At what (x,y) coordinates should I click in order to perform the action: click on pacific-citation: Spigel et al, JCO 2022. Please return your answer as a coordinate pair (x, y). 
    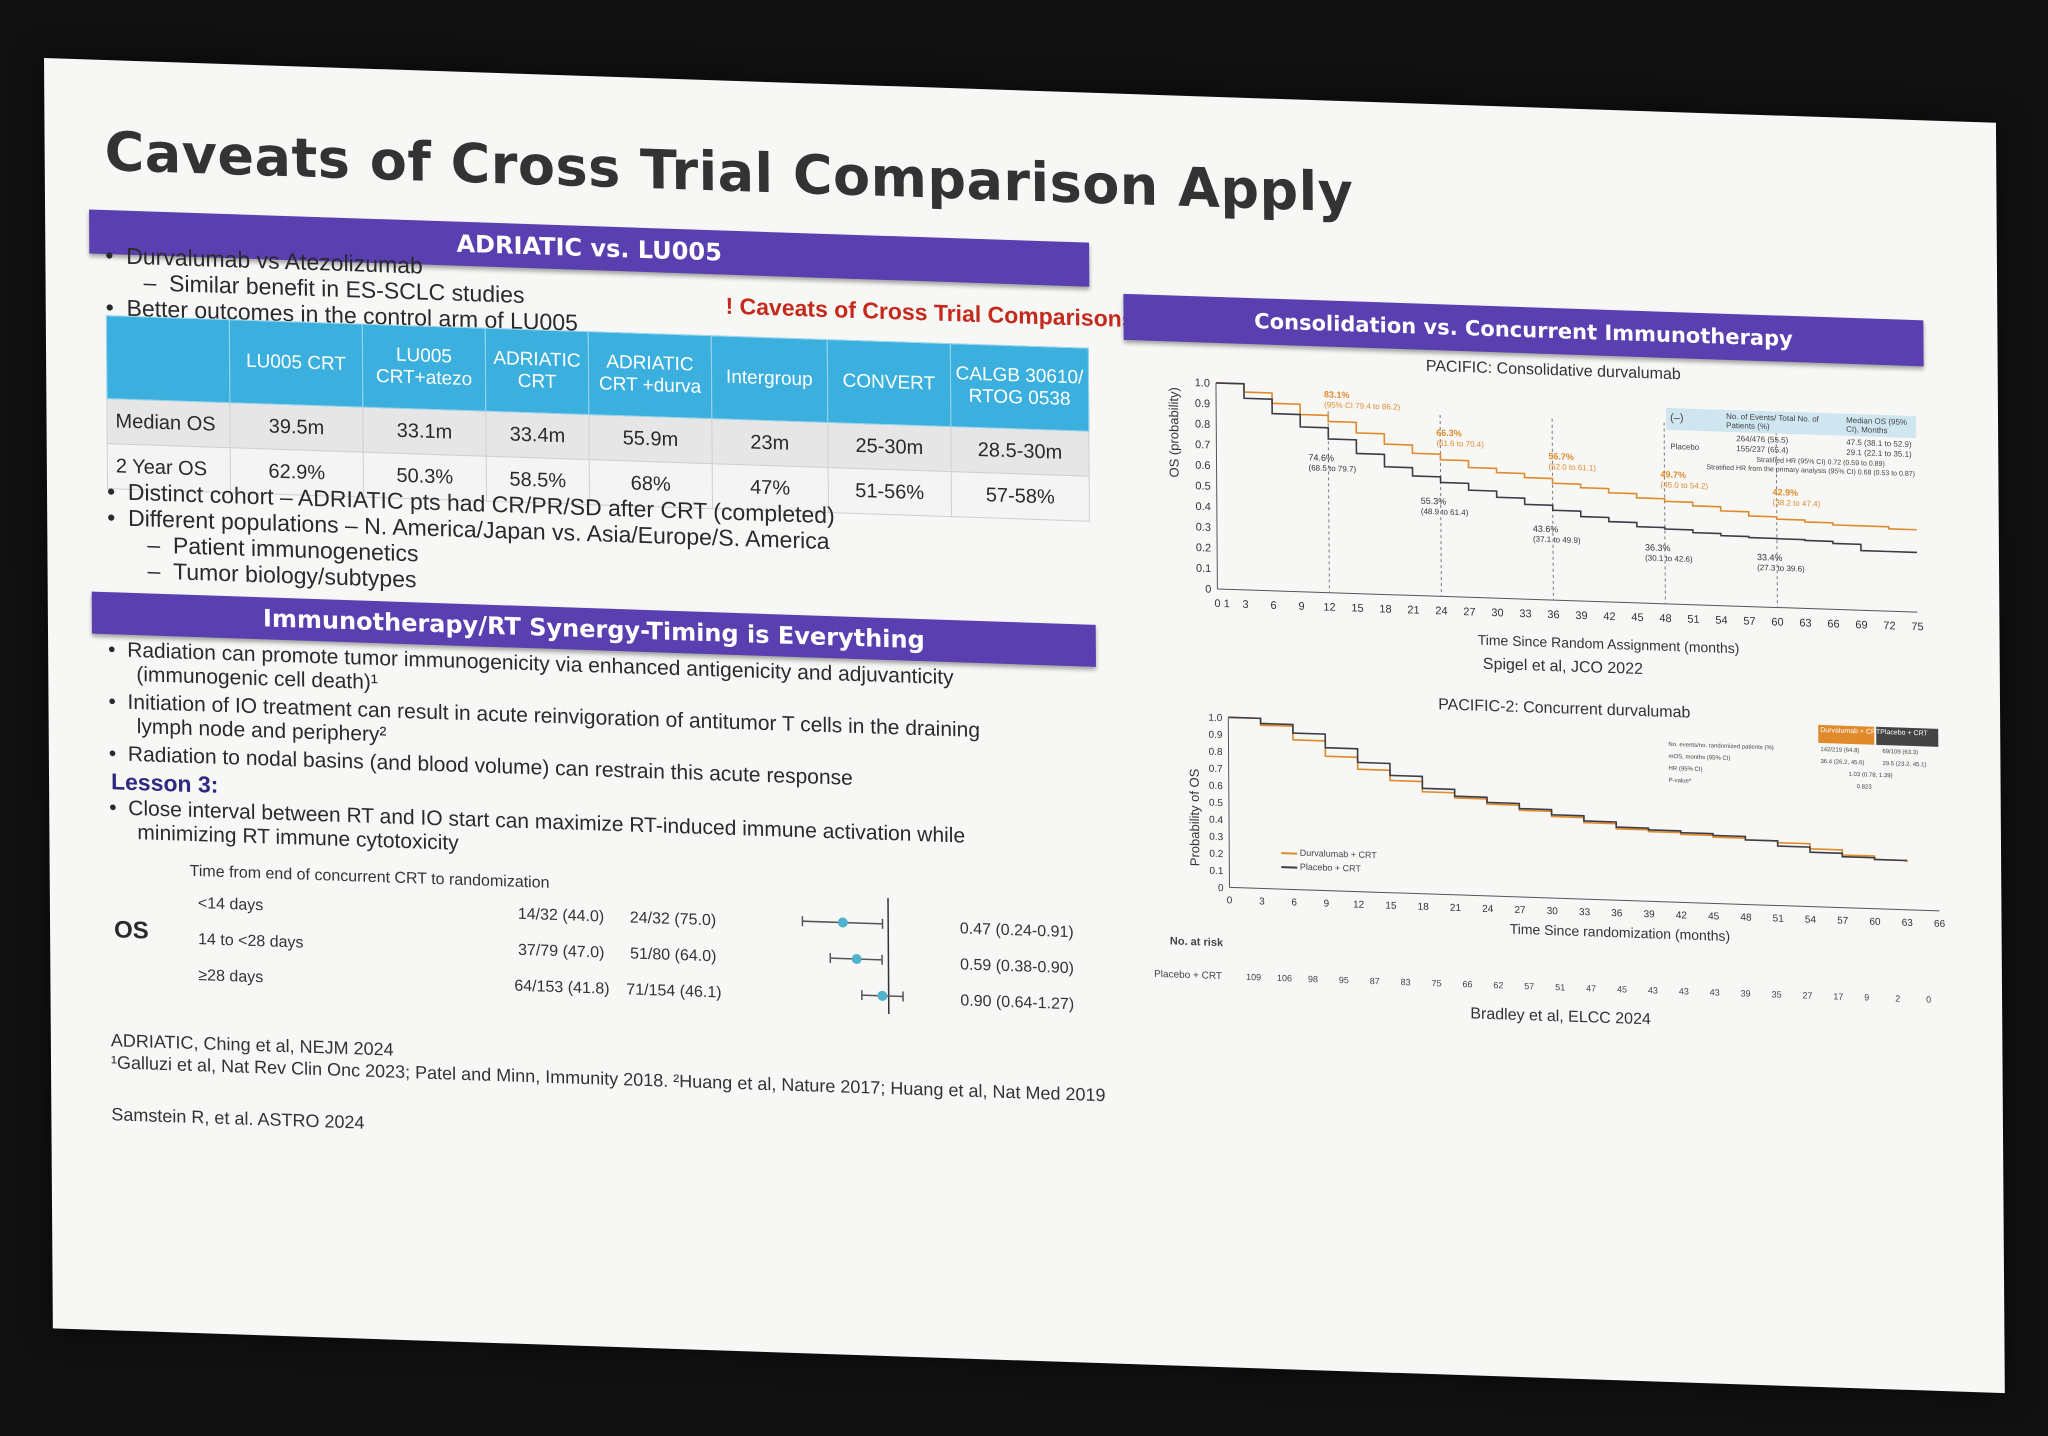
    Looking at the image, I should click on (1563, 667).